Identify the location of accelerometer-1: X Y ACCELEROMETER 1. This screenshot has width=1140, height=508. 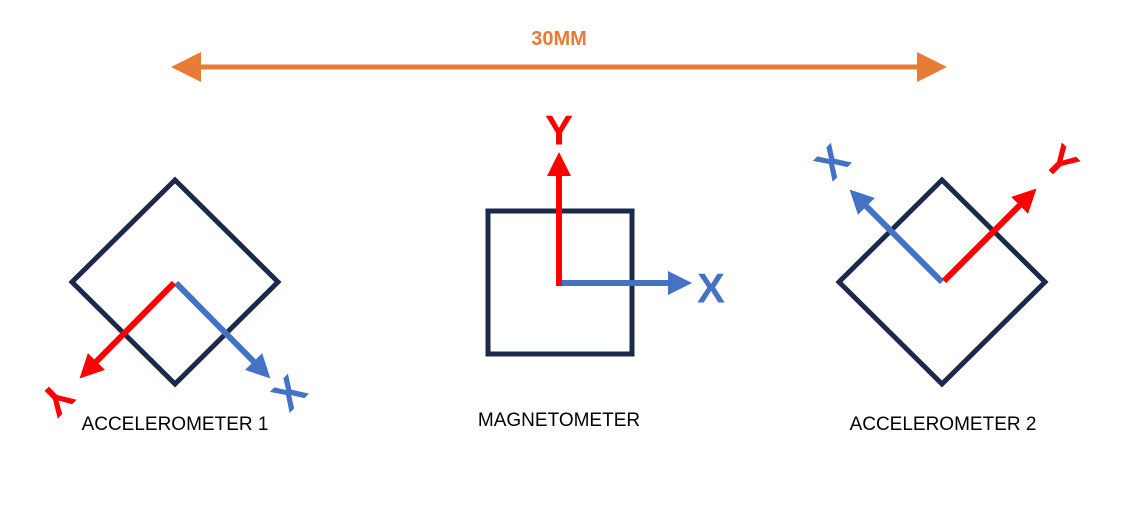
(173, 305).